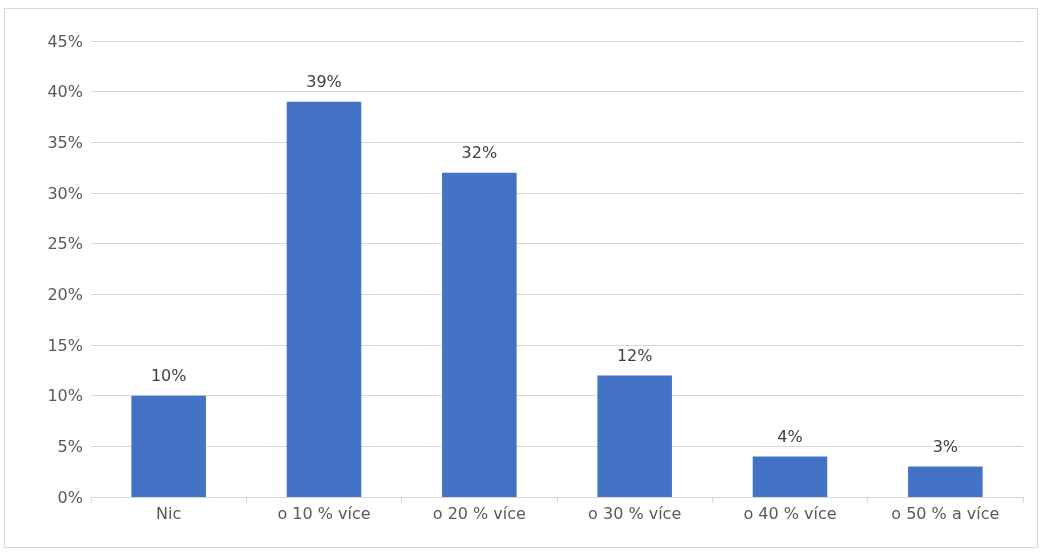  Describe the element at coordinates (65, 294) in the screenshot. I see `y-tick-label: 20%` at that location.